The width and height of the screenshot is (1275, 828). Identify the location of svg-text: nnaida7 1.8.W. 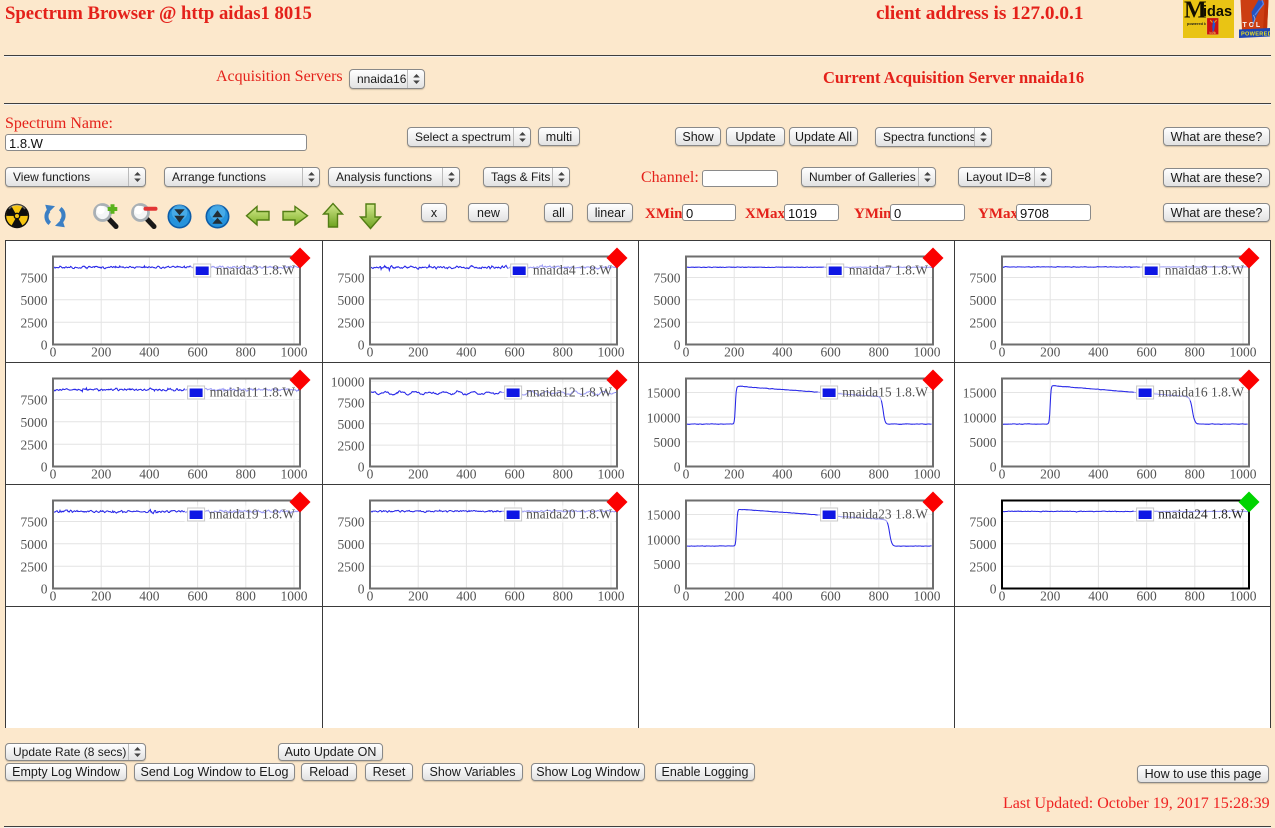
(888, 270).